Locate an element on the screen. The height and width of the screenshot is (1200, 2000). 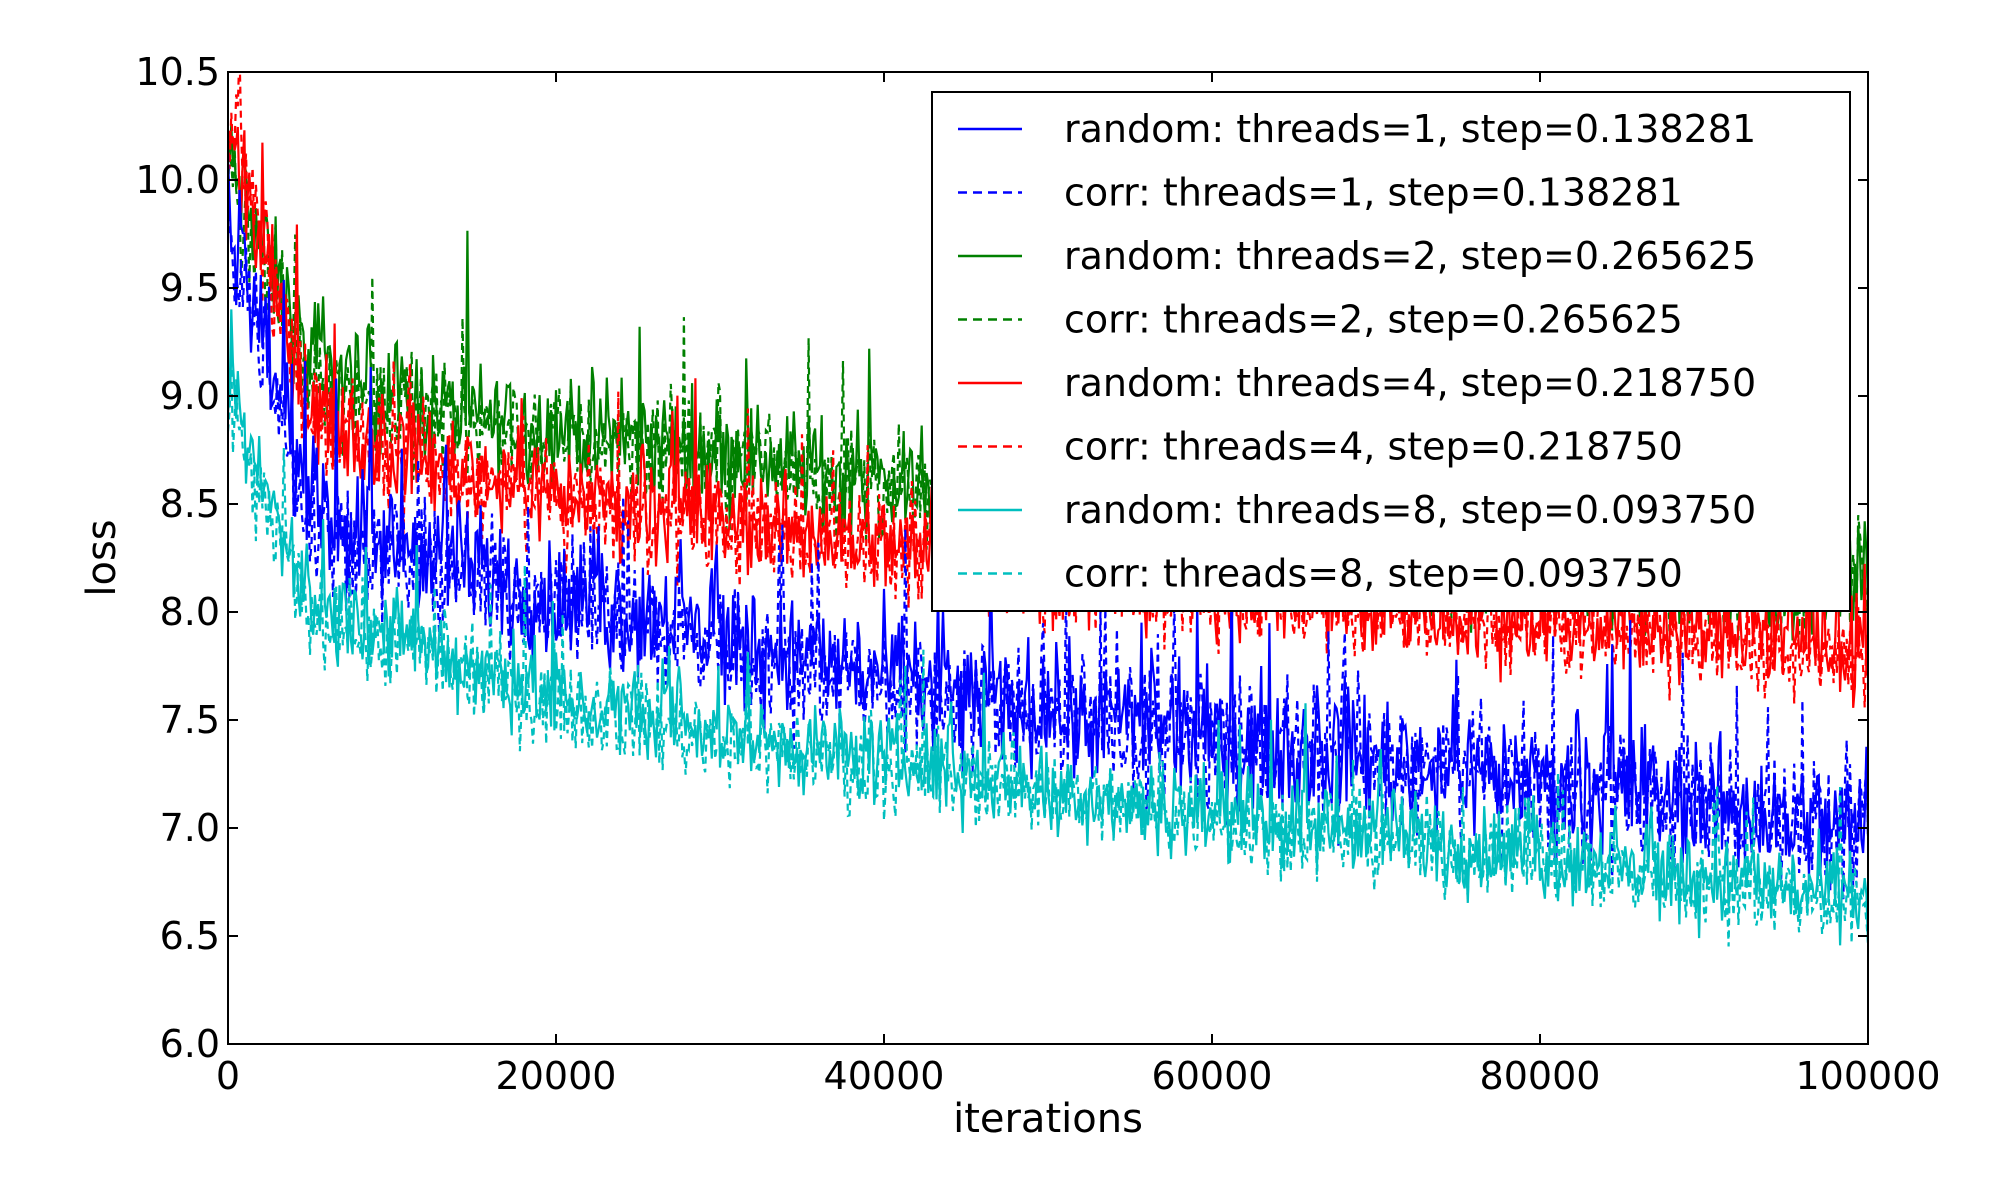
x-tick-label: 80000 is located at coordinates (1540, 1076).